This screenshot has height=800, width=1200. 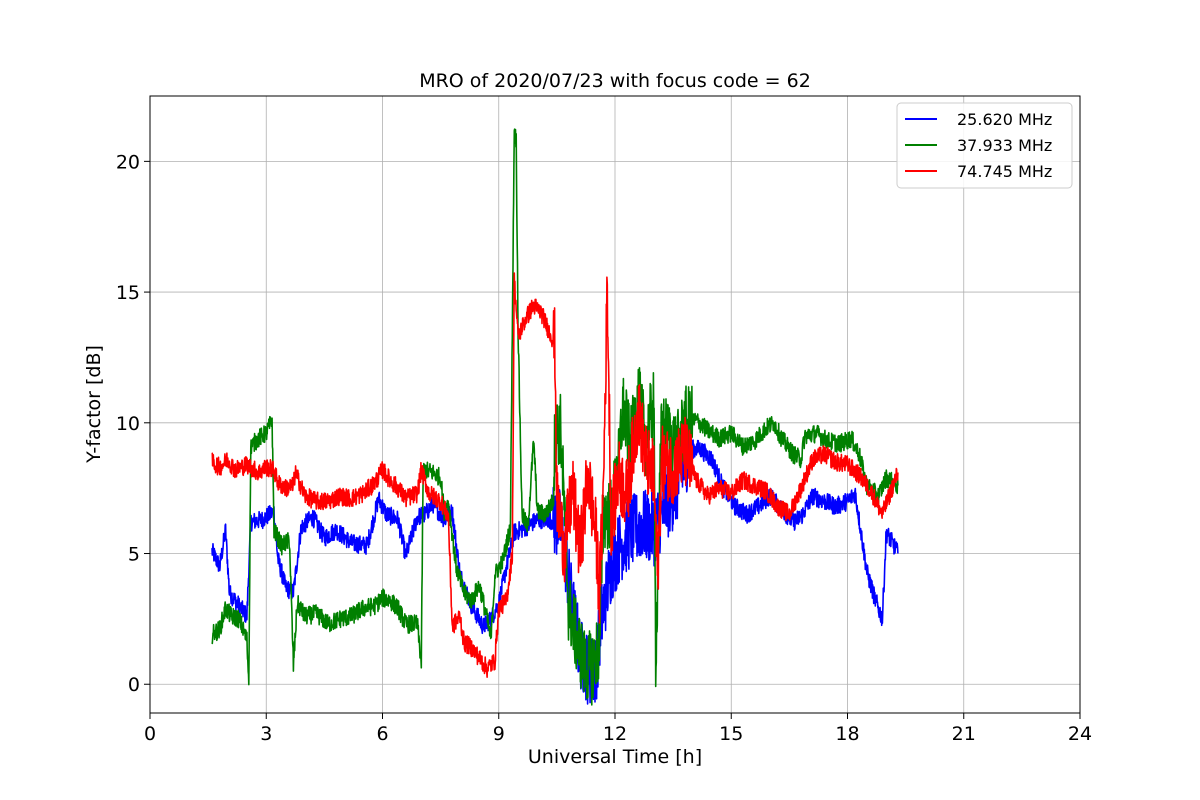 What do you see at coordinates (731, 734) in the screenshot?
I see `x-tick-label: 15` at bounding box center [731, 734].